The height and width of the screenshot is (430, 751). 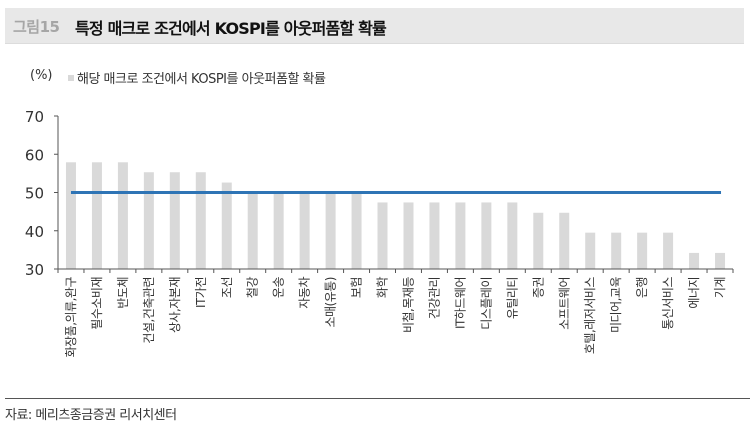 I want to click on chart-title: 특정 매크로 조건에서 KOSPI를 아웃퍼폼할 확률, so click(x=231, y=28).